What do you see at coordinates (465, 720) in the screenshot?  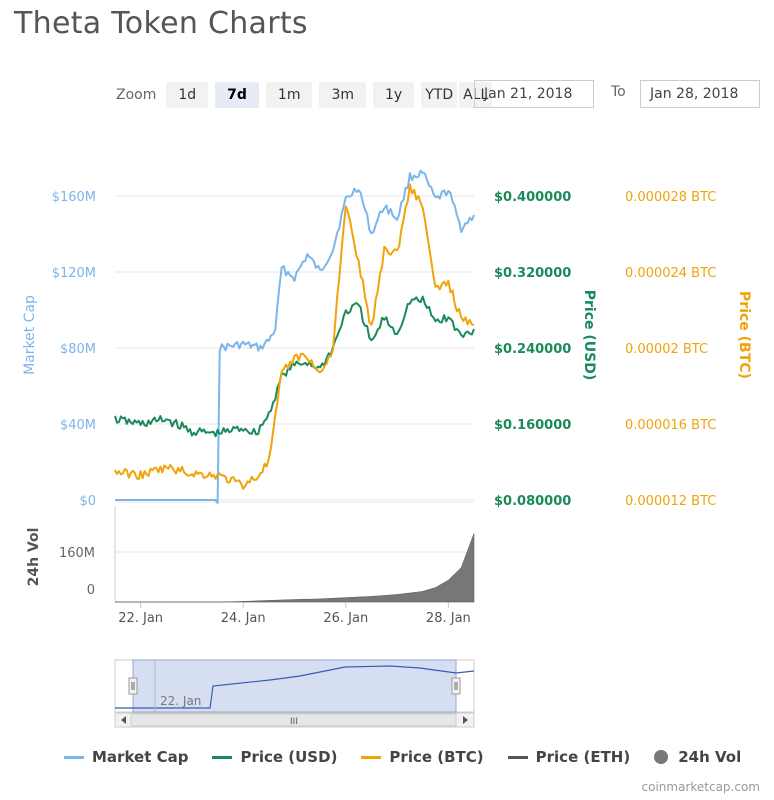 I see `scroll-right-icon` at bounding box center [465, 720].